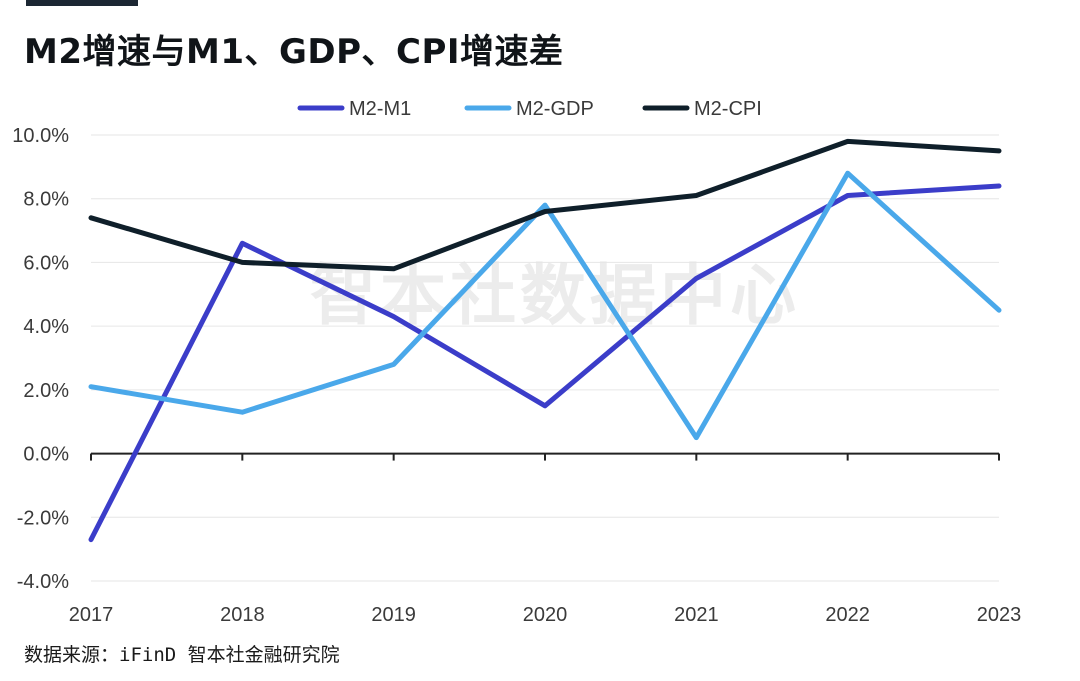 The width and height of the screenshot is (1080, 681). I want to click on x-tick-label: 2021, so click(696, 615).